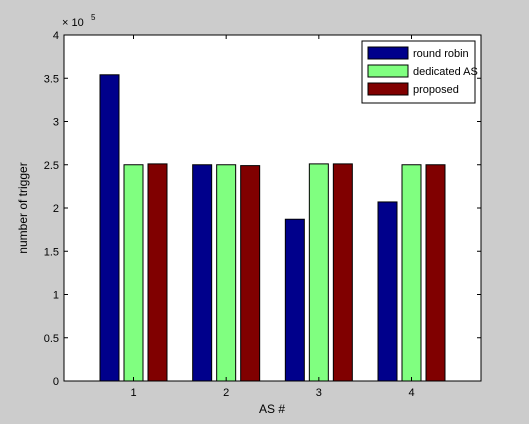 The height and width of the screenshot is (424, 529). I want to click on x-tick-label: 4, so click(411, 393).